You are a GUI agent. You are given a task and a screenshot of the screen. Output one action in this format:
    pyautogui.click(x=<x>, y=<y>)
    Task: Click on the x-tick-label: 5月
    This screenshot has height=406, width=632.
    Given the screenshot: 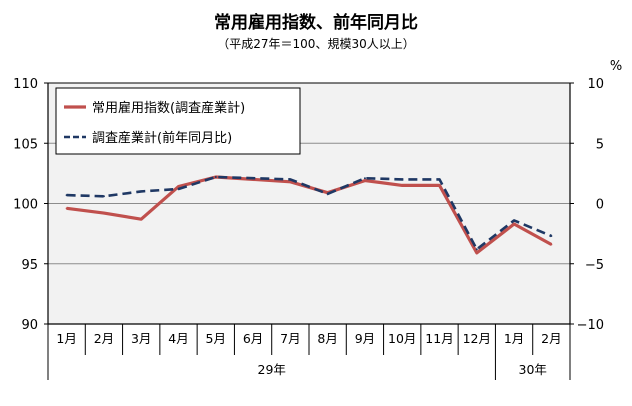 What is the action you would take?
    pyautogui.click(x=216, y=338)
    